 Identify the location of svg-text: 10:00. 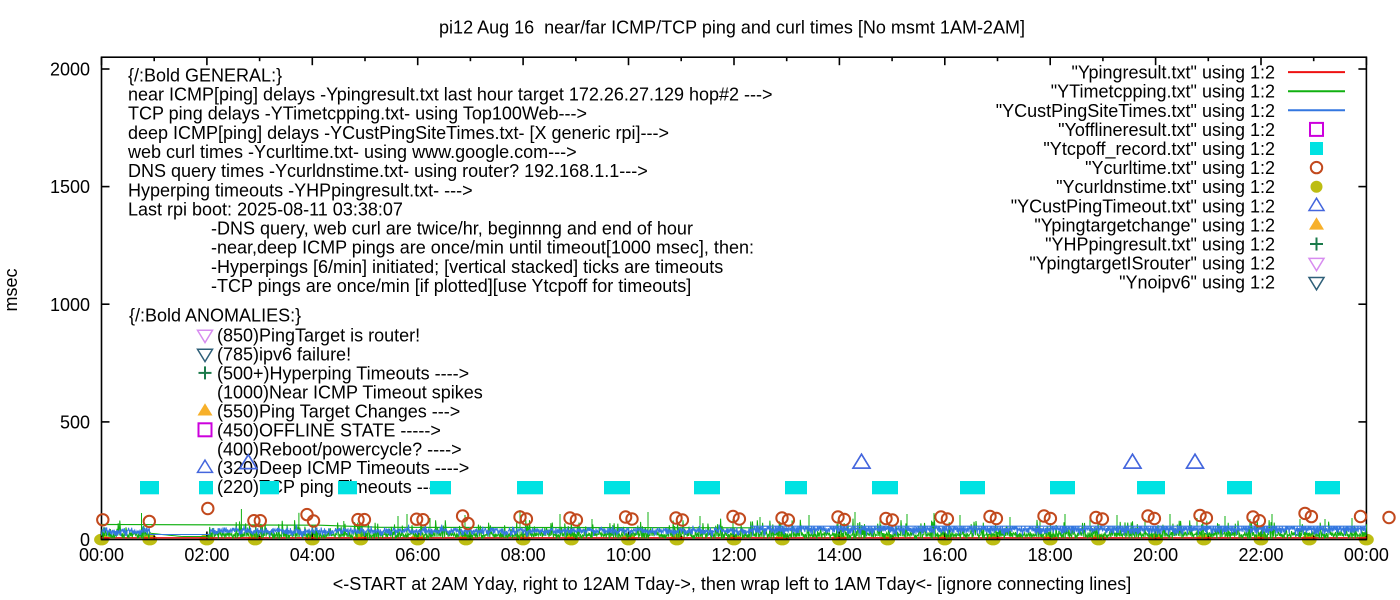
(628, 555).